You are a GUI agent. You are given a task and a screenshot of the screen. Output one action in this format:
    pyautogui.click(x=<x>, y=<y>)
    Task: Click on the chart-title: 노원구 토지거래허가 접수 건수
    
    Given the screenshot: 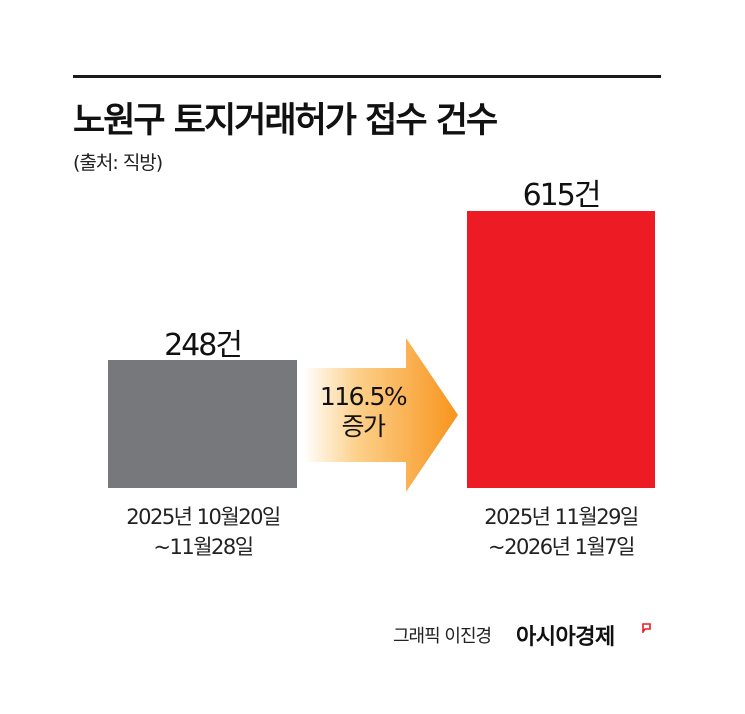 What is the action you would take?
    pyautogui.click(x=285, y=121)
    